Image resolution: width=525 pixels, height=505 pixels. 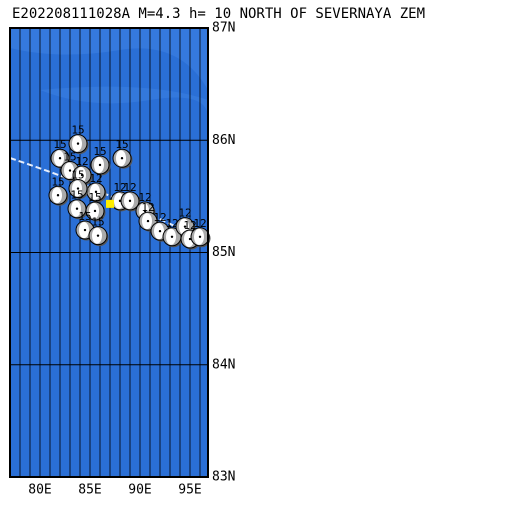 I want to click on lon-label: 80E, so click(x=39, y=490).